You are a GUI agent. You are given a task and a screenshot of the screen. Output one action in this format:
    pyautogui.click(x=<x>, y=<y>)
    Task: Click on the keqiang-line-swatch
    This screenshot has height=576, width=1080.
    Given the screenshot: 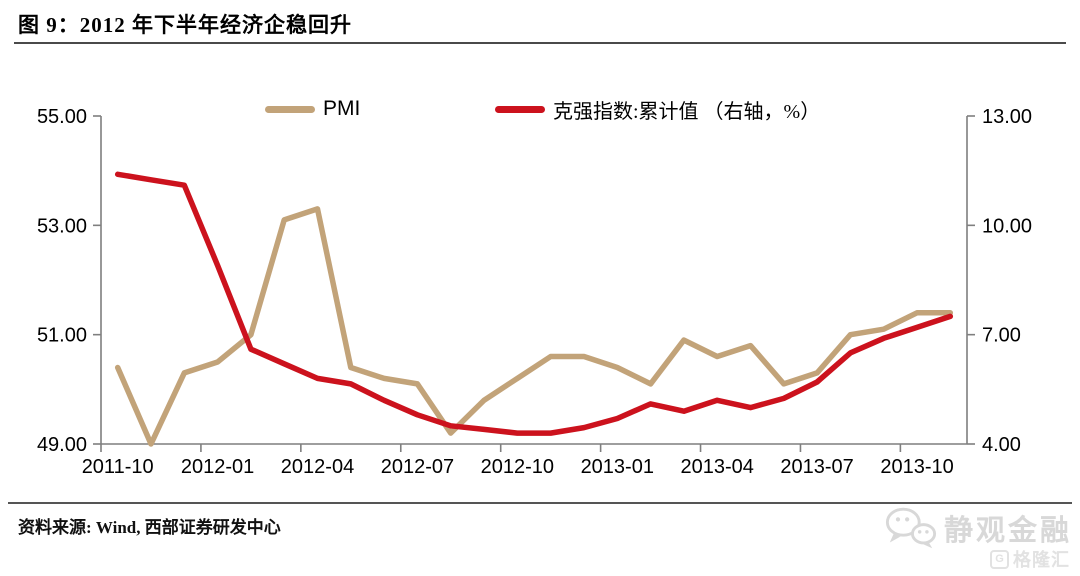 What is the action you would take?
    pyautogui.click(x=520, y=109)
    